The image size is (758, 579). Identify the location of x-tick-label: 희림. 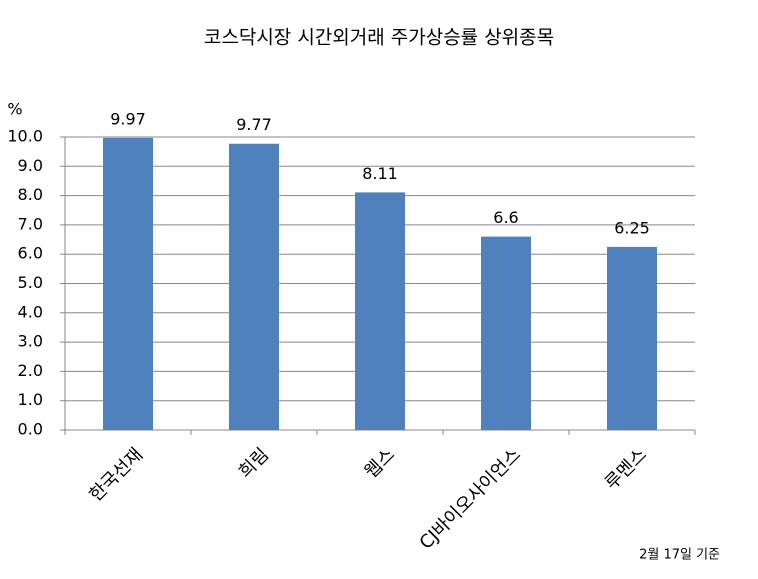
(254, 463).